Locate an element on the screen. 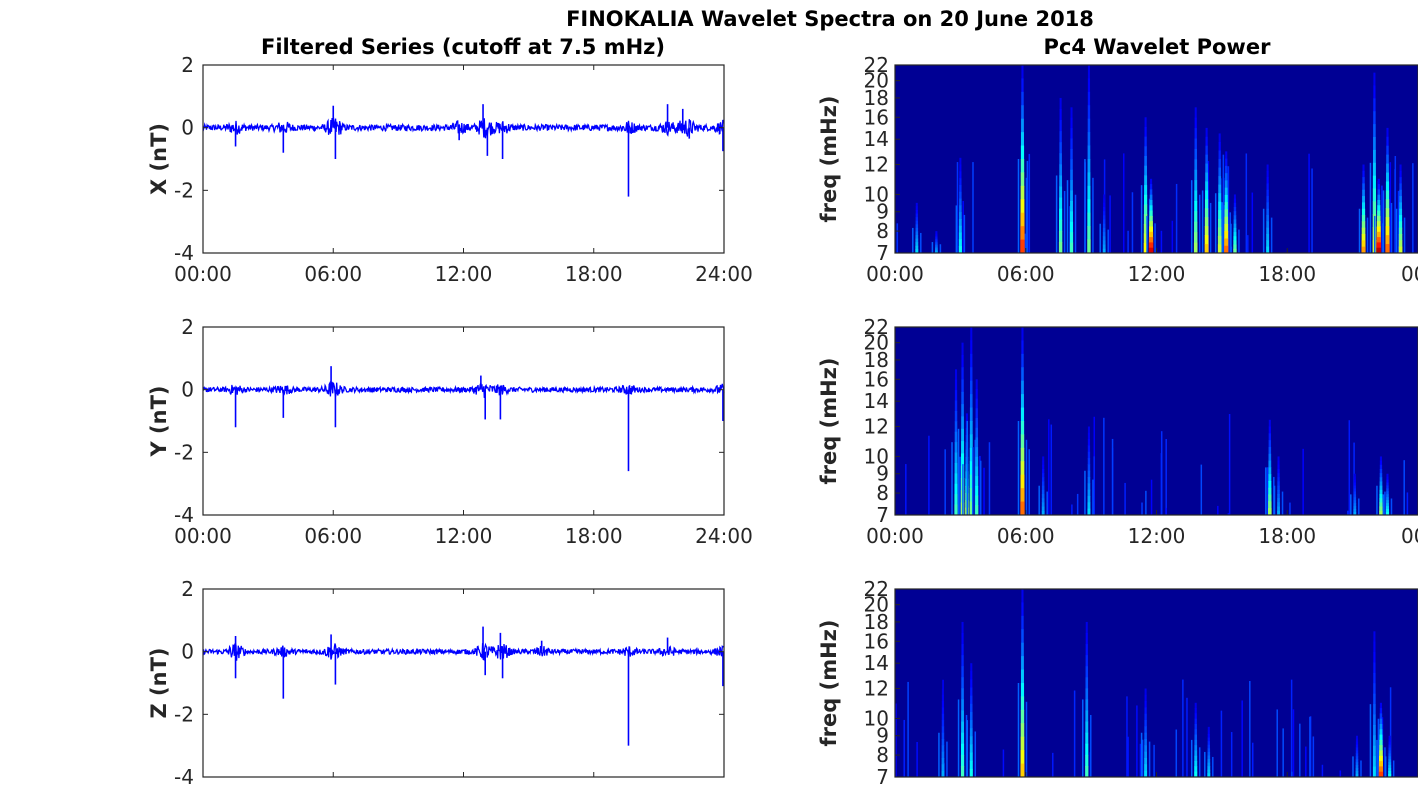  x-wavelet-background is located at coordinates (1156, 159).